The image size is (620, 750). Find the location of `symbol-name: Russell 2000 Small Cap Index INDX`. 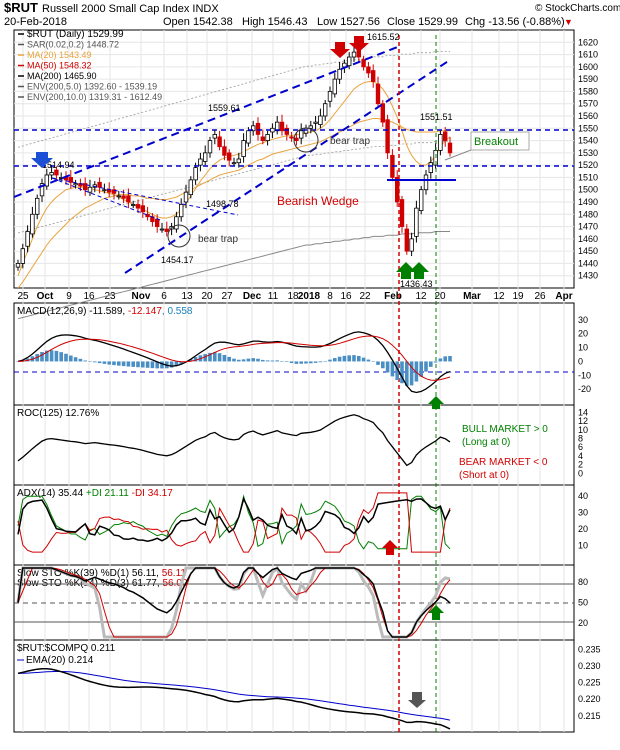

symbol-name: Russell 2000 Small Cap Index INDX is located at coordinates (130, 9).